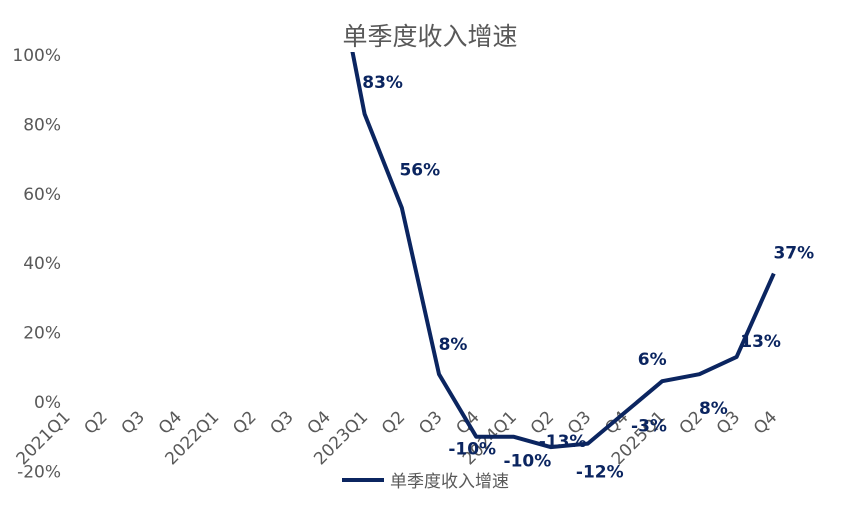 This screenshot has width=861, height=521. What do you see at coordinates (449, 482) in the screenshot?
I see `legend-label: 单季度收入增速` at bounding box center [449, 482].